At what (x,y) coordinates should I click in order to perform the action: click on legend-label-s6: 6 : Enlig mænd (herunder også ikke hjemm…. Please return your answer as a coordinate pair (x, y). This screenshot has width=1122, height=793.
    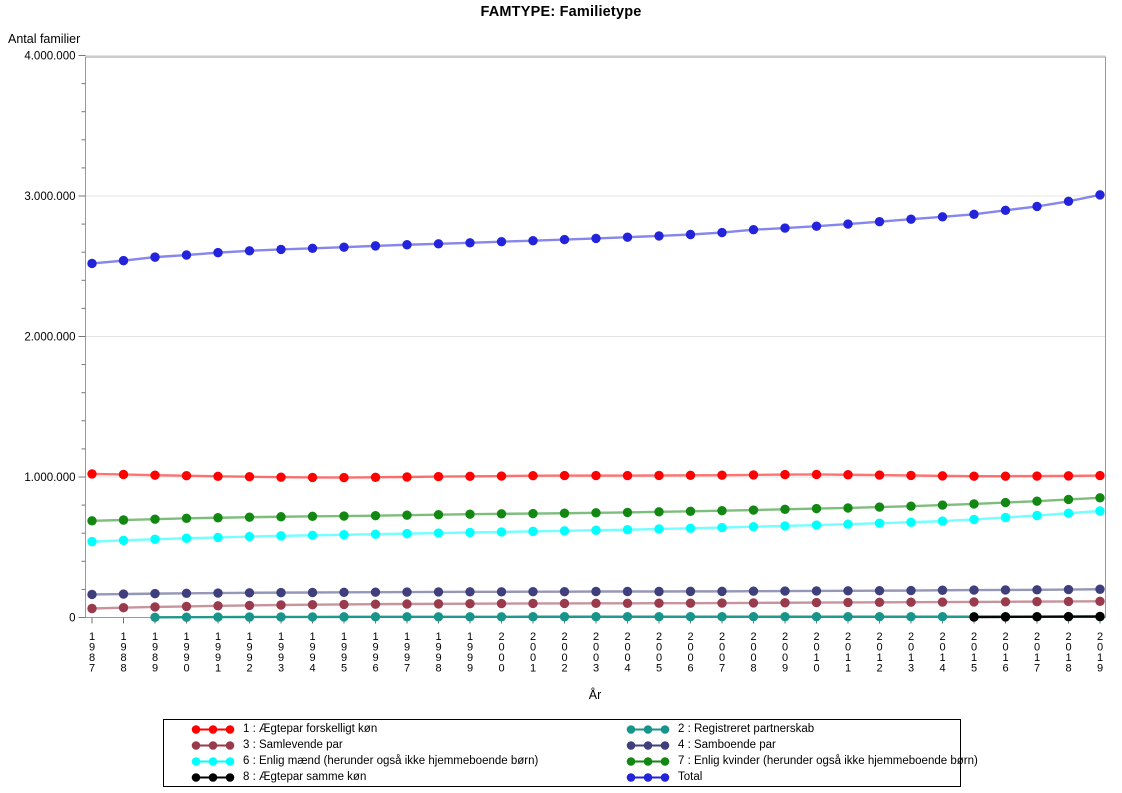
    Looking at the image, I should click on (391, 761).